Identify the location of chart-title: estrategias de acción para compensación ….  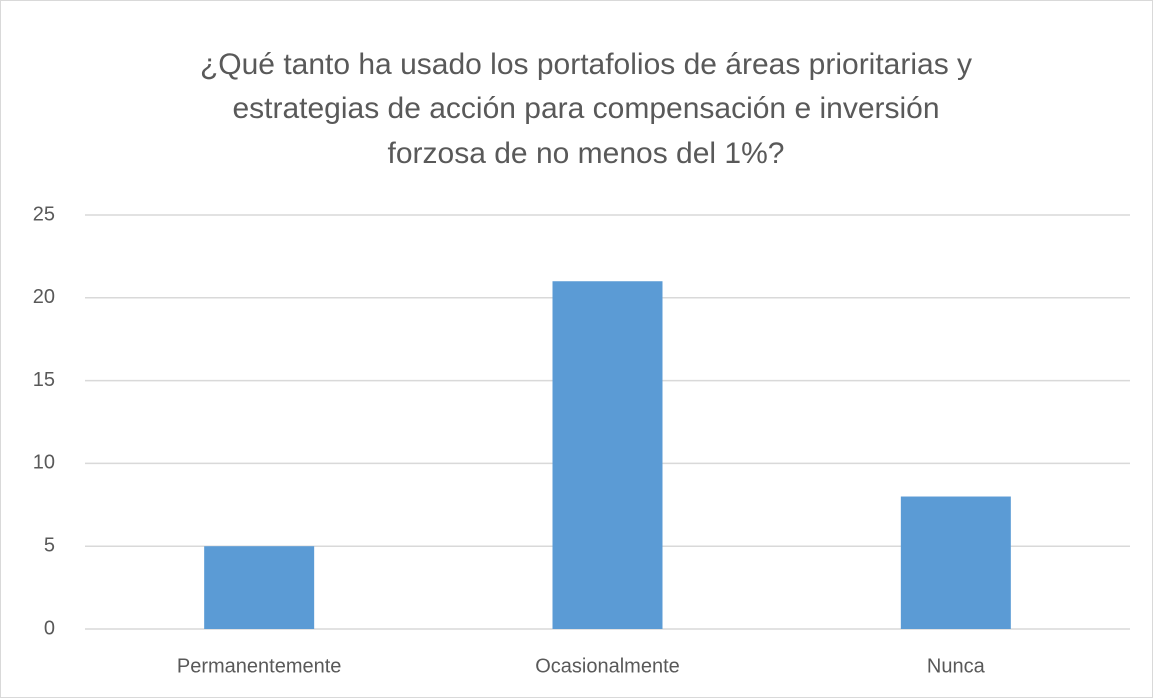
(585, 108).